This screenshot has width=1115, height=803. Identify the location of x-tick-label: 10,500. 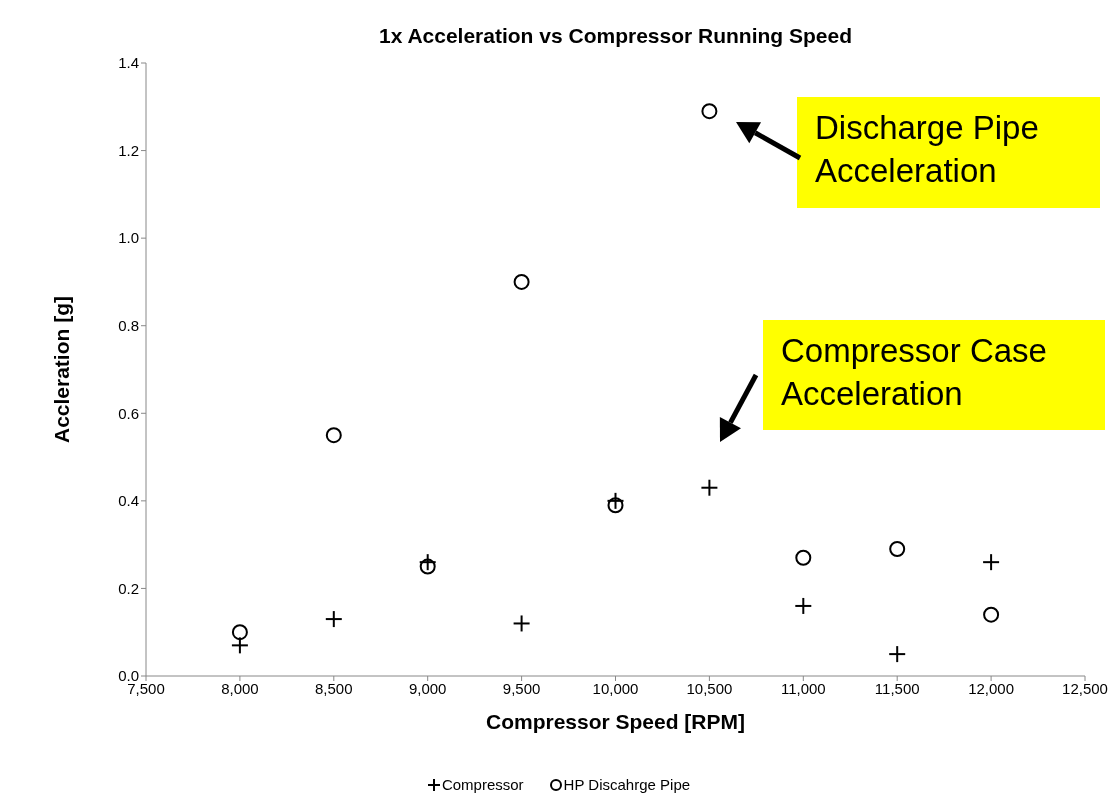
(709, 688).